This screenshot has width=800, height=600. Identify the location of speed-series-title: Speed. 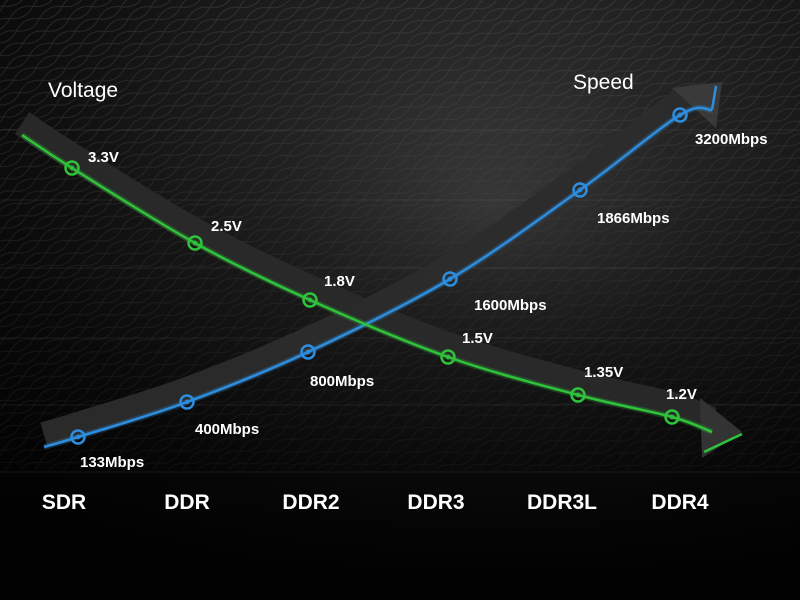
(603, 82).